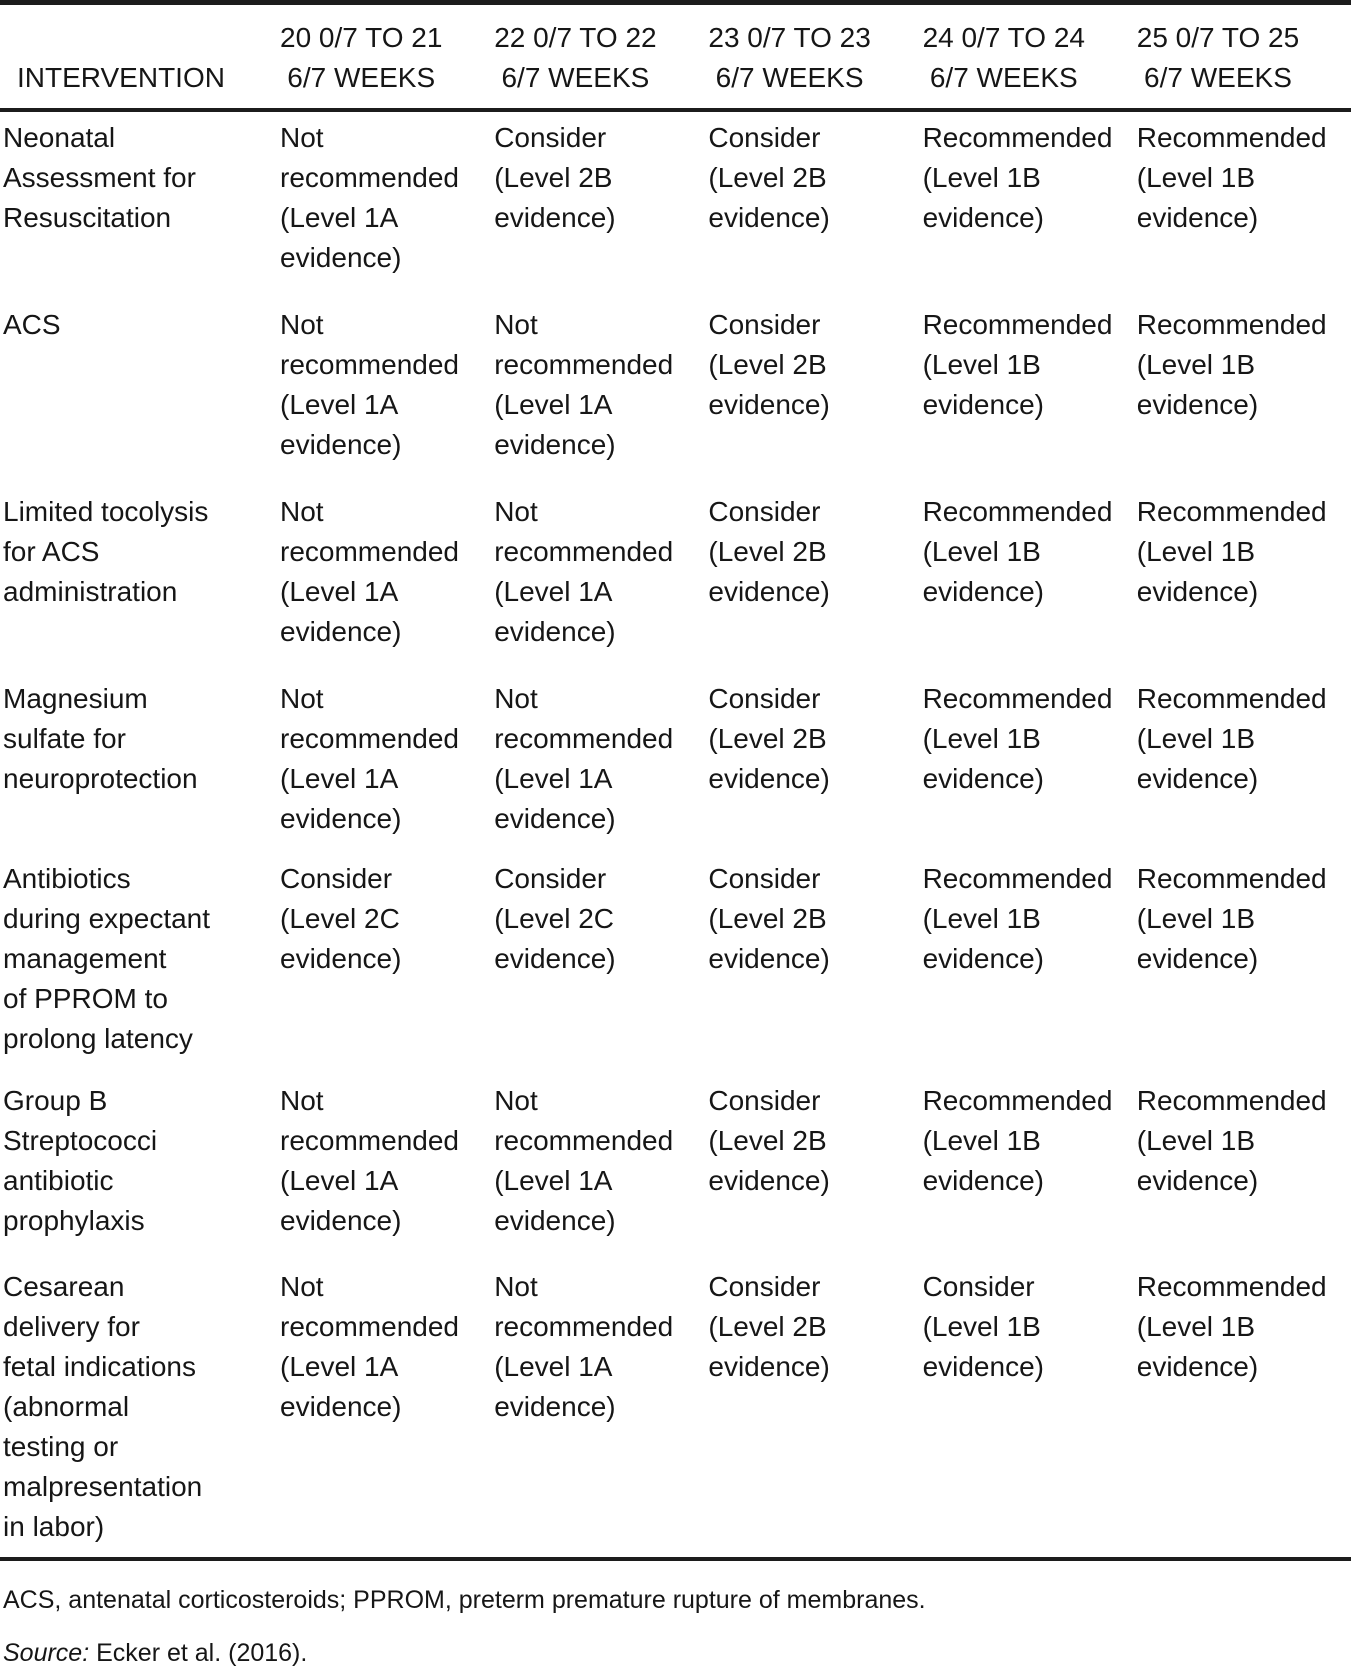  What do you see at coordinates (140, 57) in the screenshot?
I see `column-header-intervention: INTERVENTION` at bounding box center [140, 57].